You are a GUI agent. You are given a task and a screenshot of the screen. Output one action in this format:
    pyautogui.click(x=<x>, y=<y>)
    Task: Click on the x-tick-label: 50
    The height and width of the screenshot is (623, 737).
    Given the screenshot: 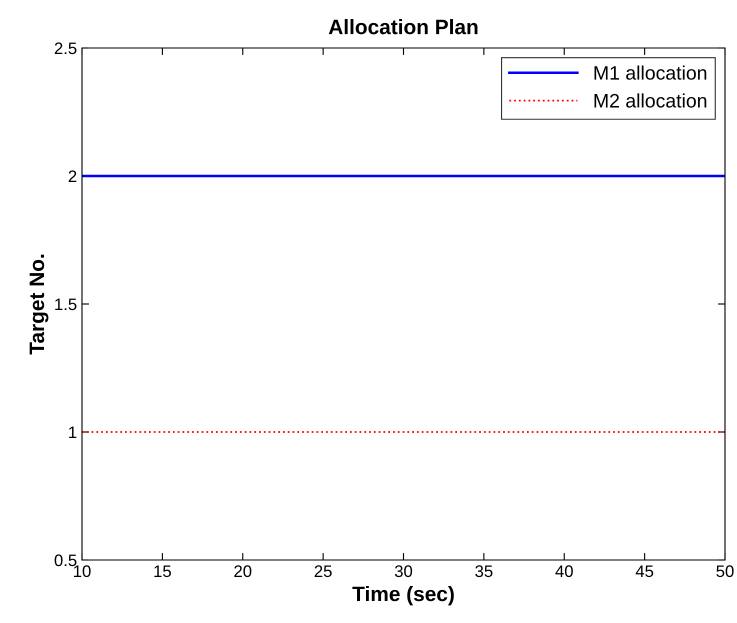 What is the action you would take?
    pyautogui.click(x=725, y=571)
    